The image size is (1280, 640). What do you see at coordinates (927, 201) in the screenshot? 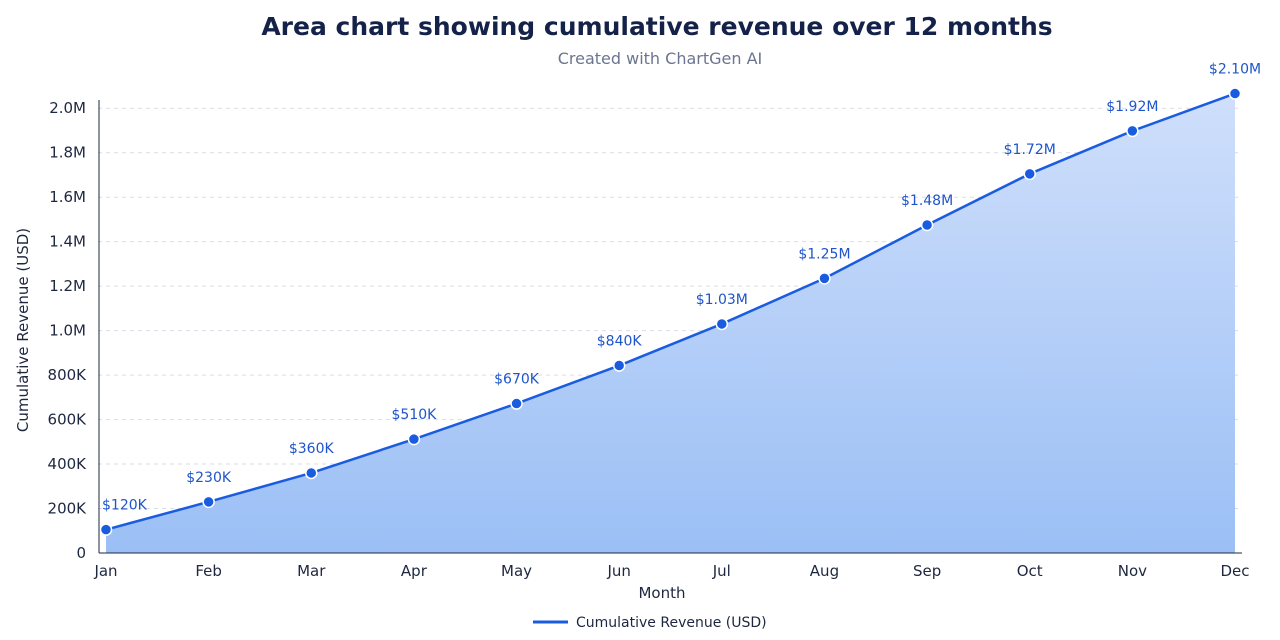
I see `data-label: $1.48M` at bounding box center [927, 201].